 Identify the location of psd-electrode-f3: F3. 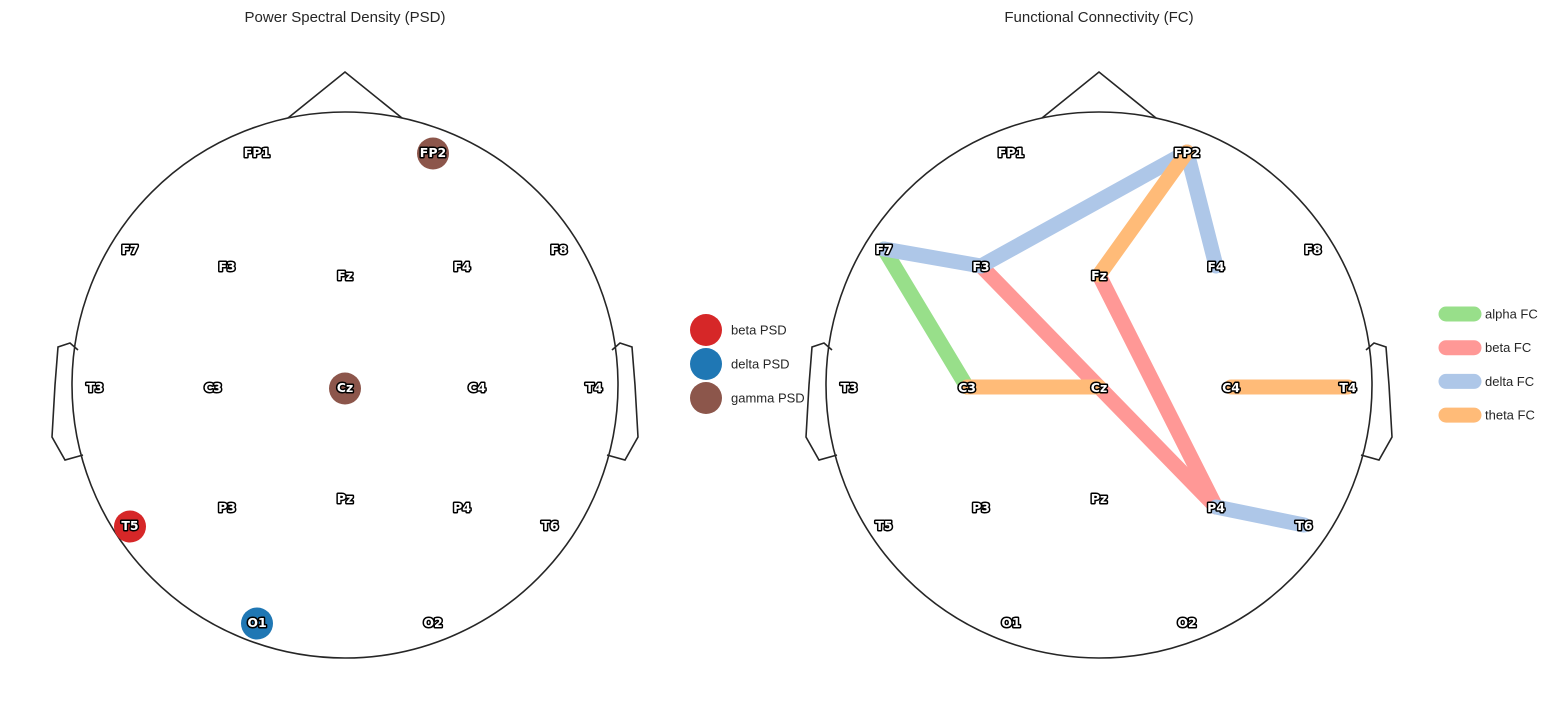
(226, 266).